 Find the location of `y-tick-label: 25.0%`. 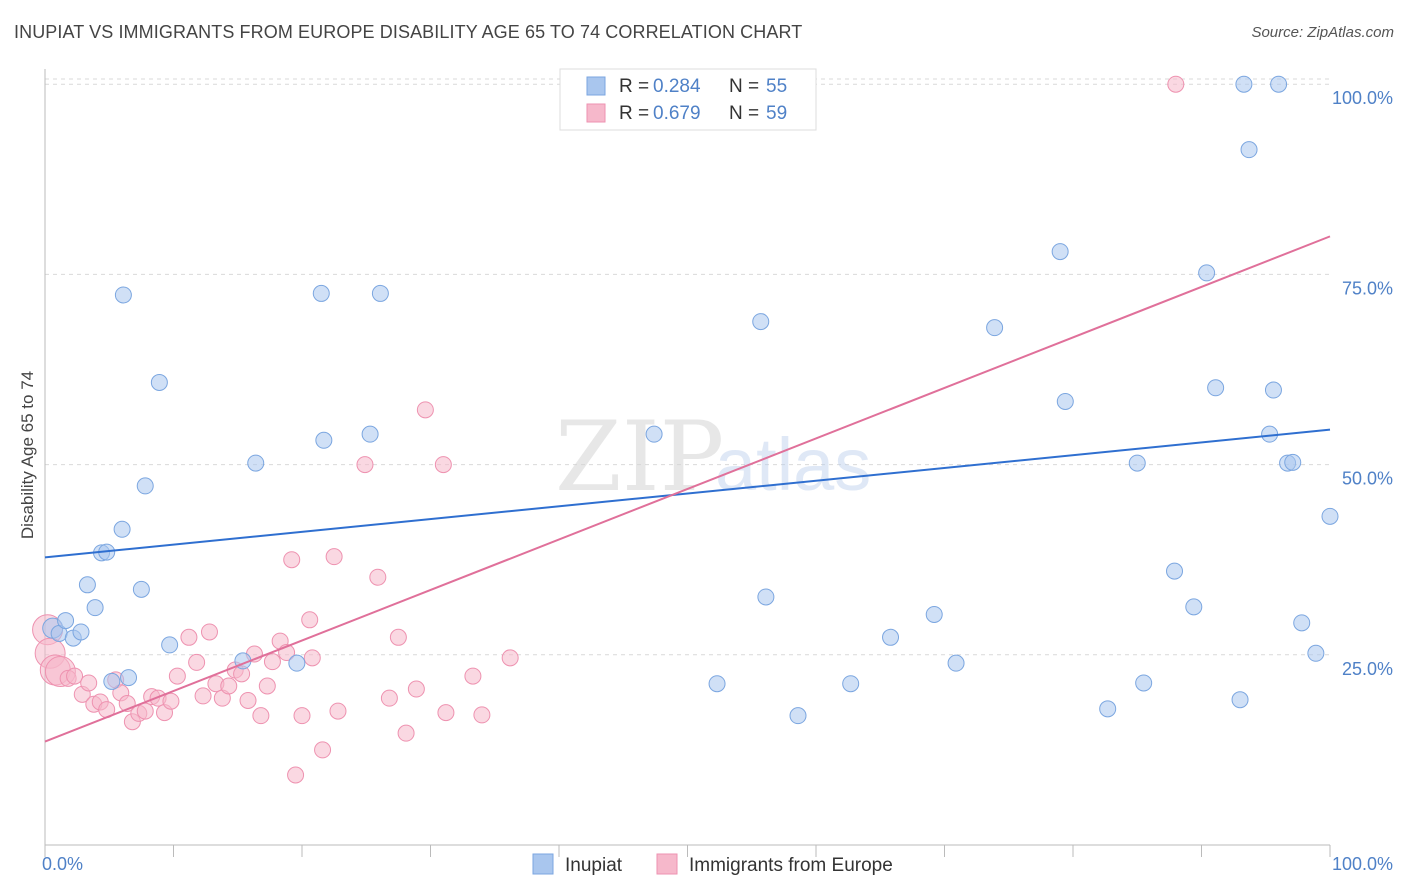

y-tick-label: 25.0% is located at coordinates (1367, 669).